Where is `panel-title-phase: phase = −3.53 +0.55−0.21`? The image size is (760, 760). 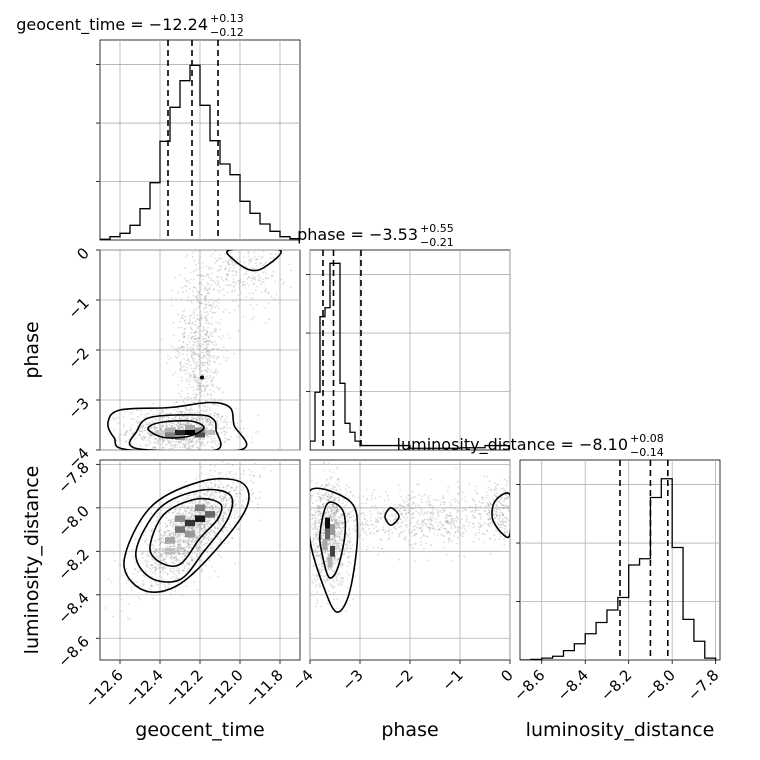 panel-title-phase: phase = −3.53 +0.55−0.21 is located at coordinates (375, 235).